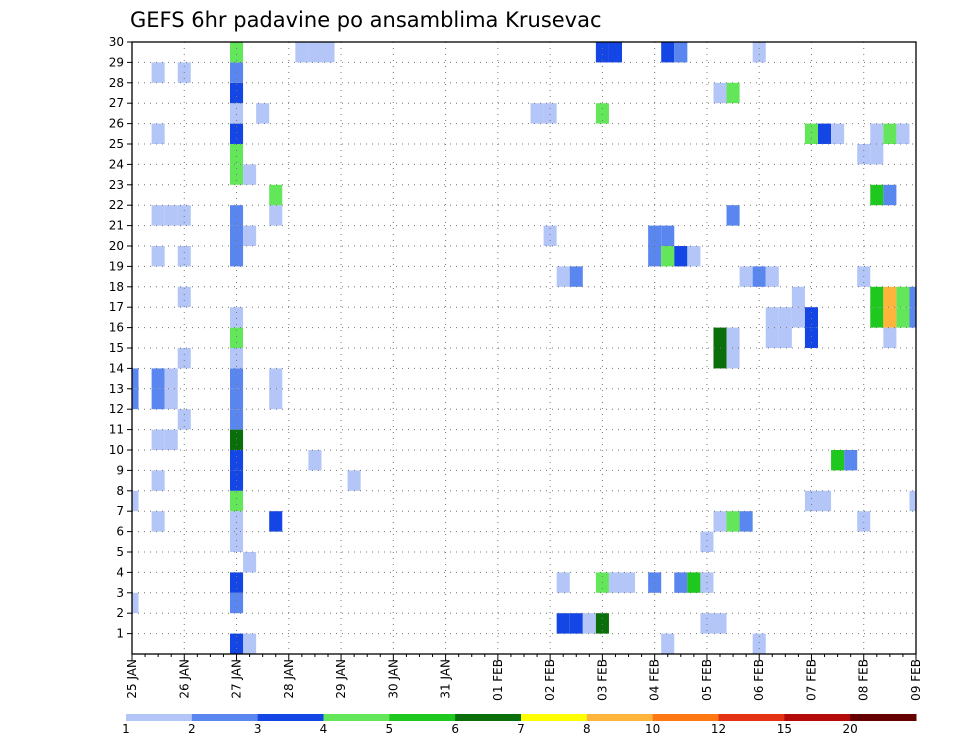  Describe the element at coordinates (784, 729) in the screenshot. I see `legend-label: 15` at that location.